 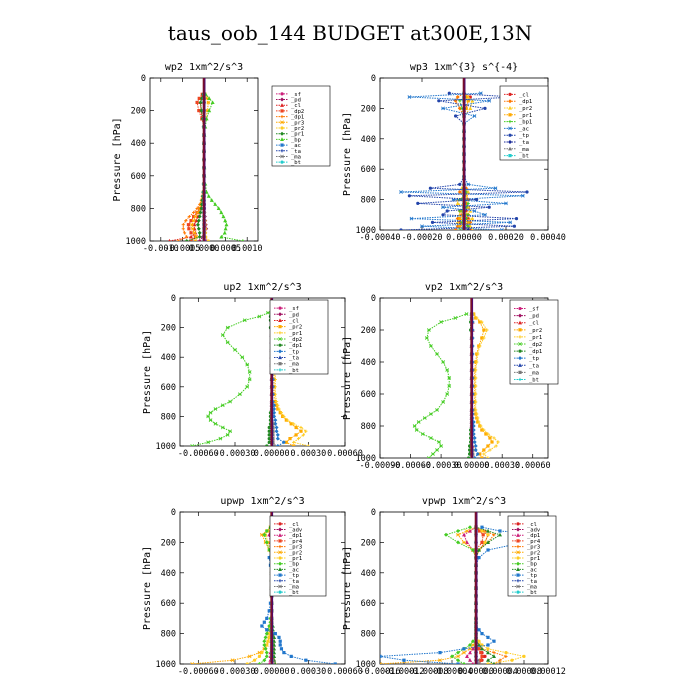 I want to click on legend-label: _dp2, so click(x=295, y=340).